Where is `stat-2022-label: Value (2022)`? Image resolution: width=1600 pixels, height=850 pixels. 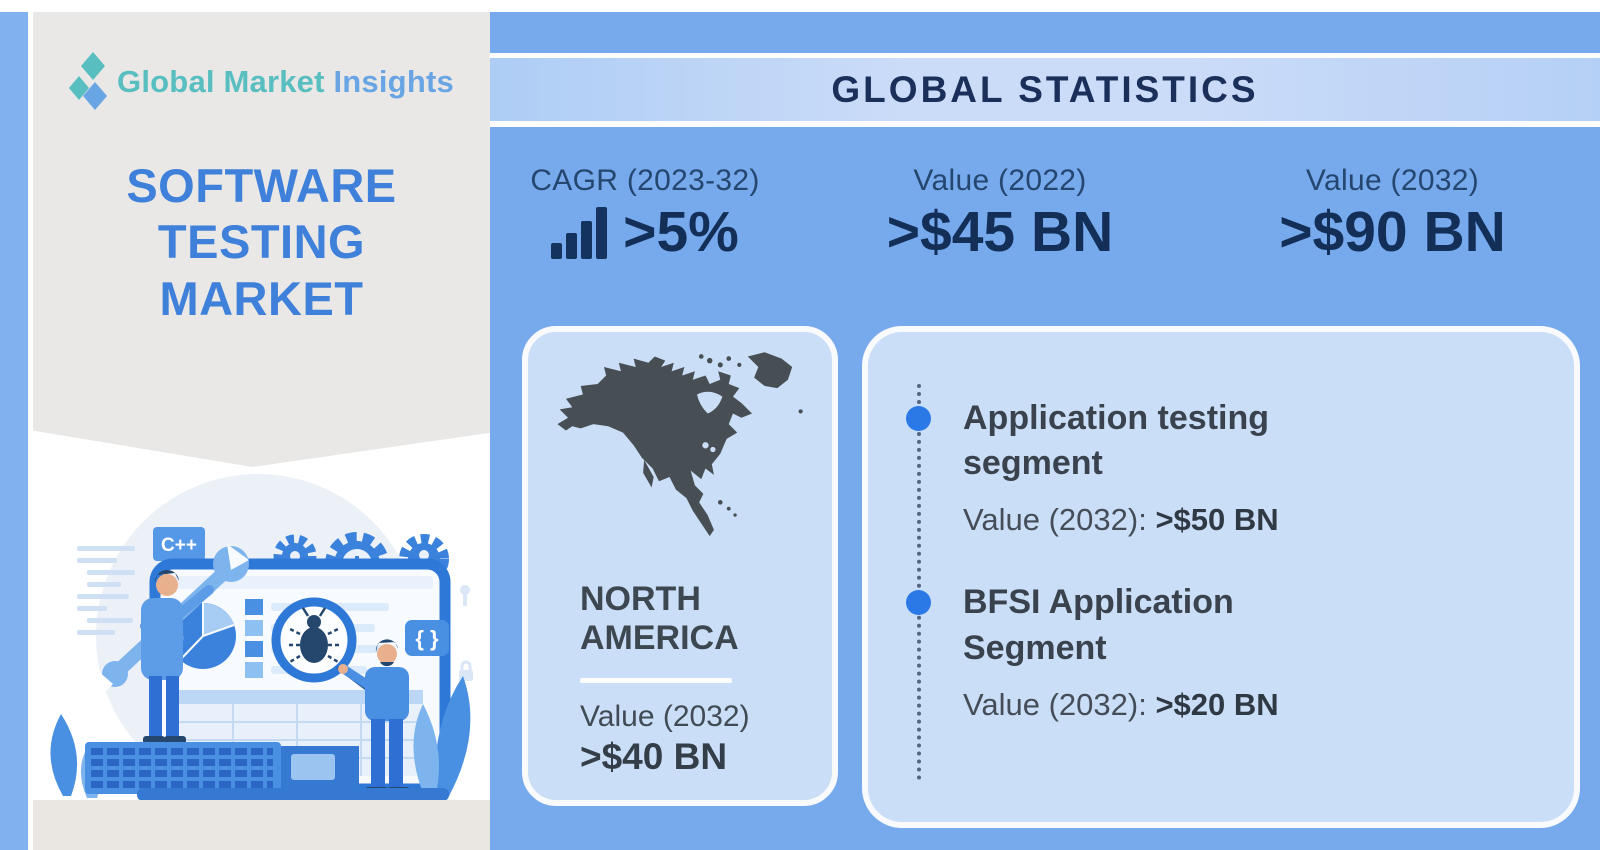
stat-2022-label: Value (2022) is located at coordinates (1000, 180).